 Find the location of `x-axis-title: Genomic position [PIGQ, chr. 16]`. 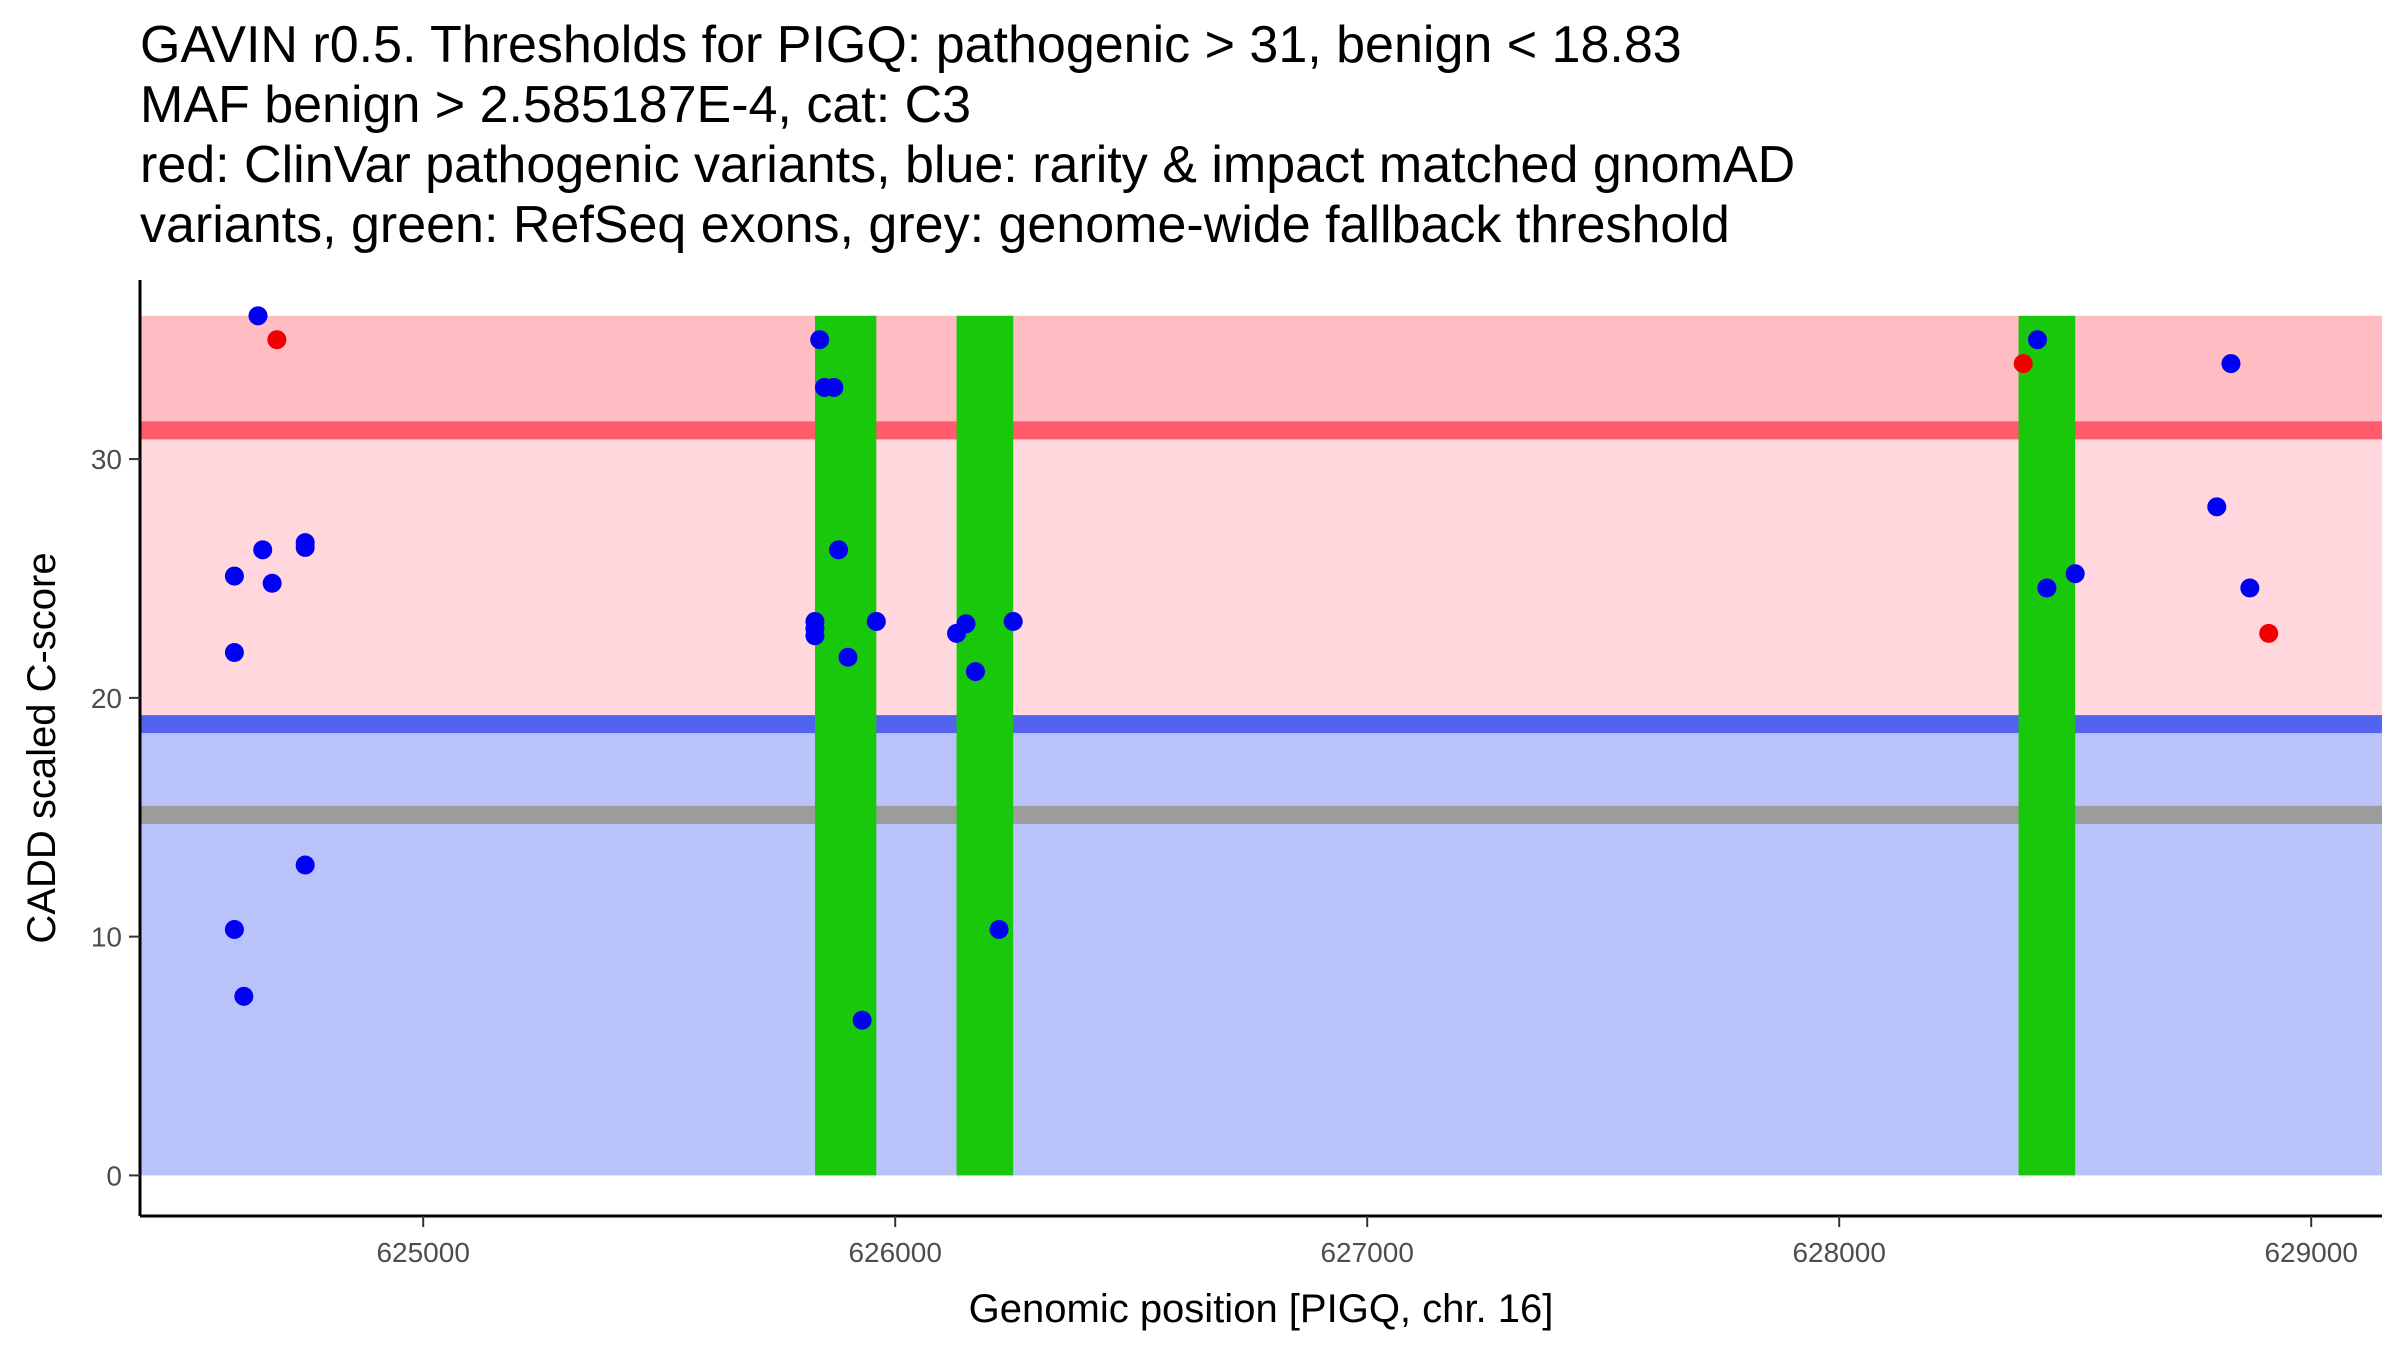

x-axis-title: Genomic position [PIGQ, chr. 16] is located at coordinates (1261, 1309).